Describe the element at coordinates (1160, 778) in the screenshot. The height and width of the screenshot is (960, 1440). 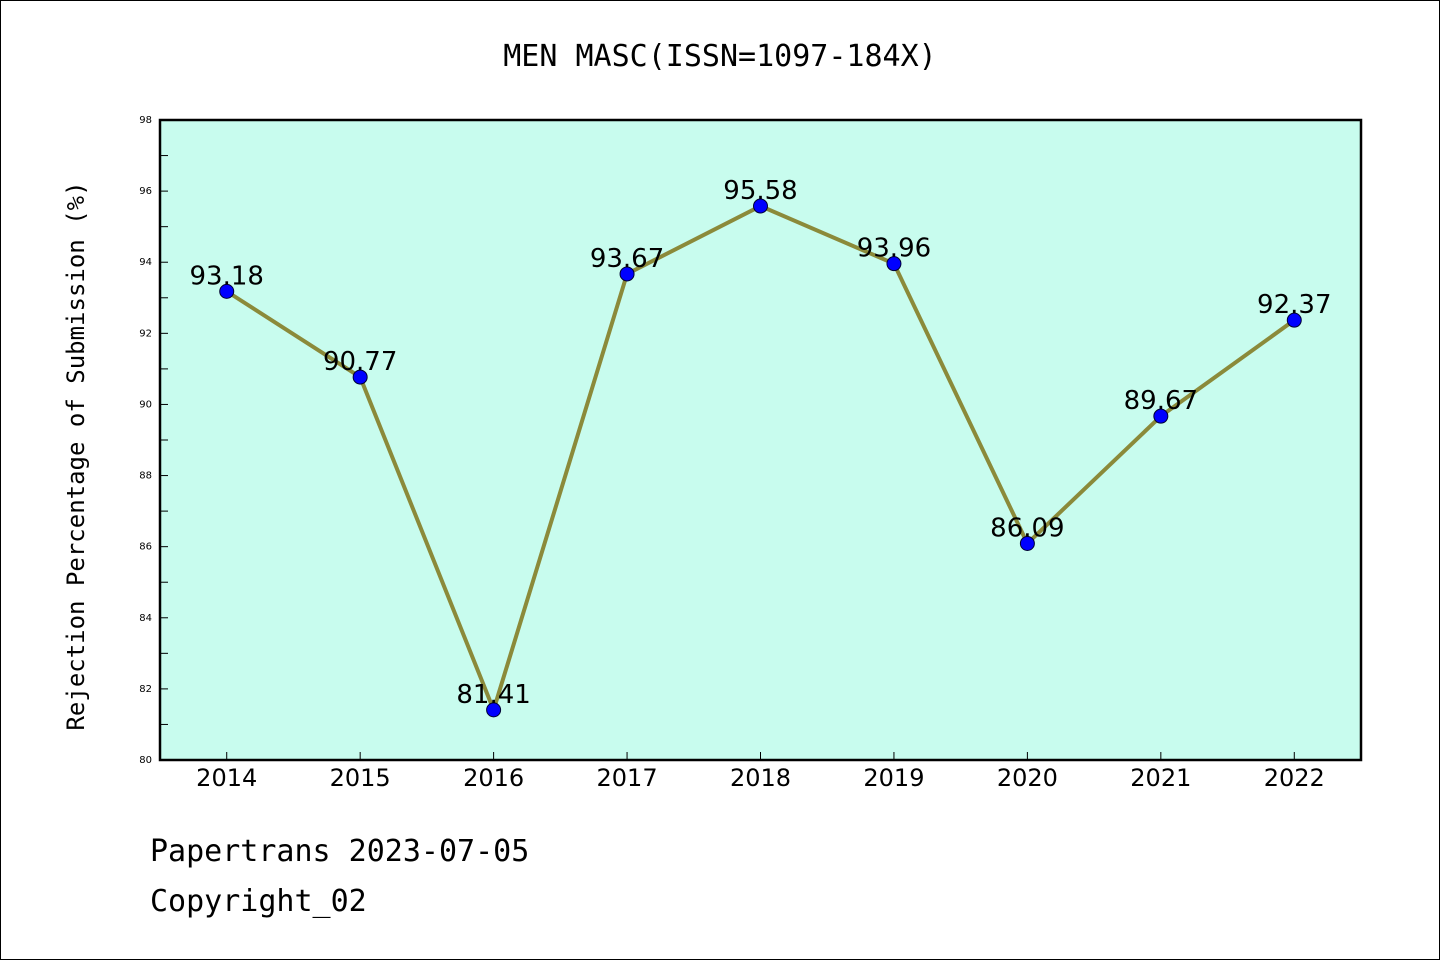
I see `x-tick-label: 2021` at that location.